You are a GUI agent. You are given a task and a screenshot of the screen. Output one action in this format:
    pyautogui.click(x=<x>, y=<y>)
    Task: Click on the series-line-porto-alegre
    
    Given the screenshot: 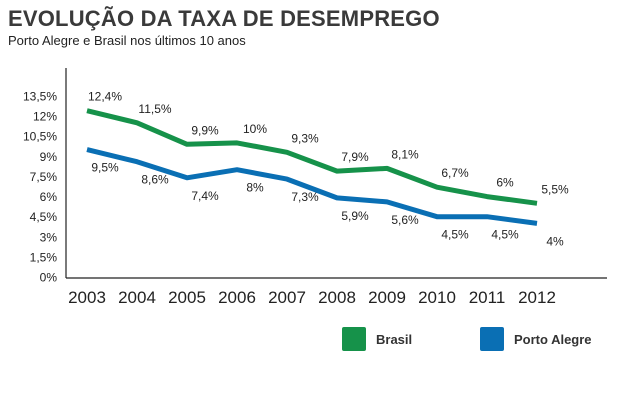 What is the action you would take?
    pyautogui.click(x=312, y=186)
    